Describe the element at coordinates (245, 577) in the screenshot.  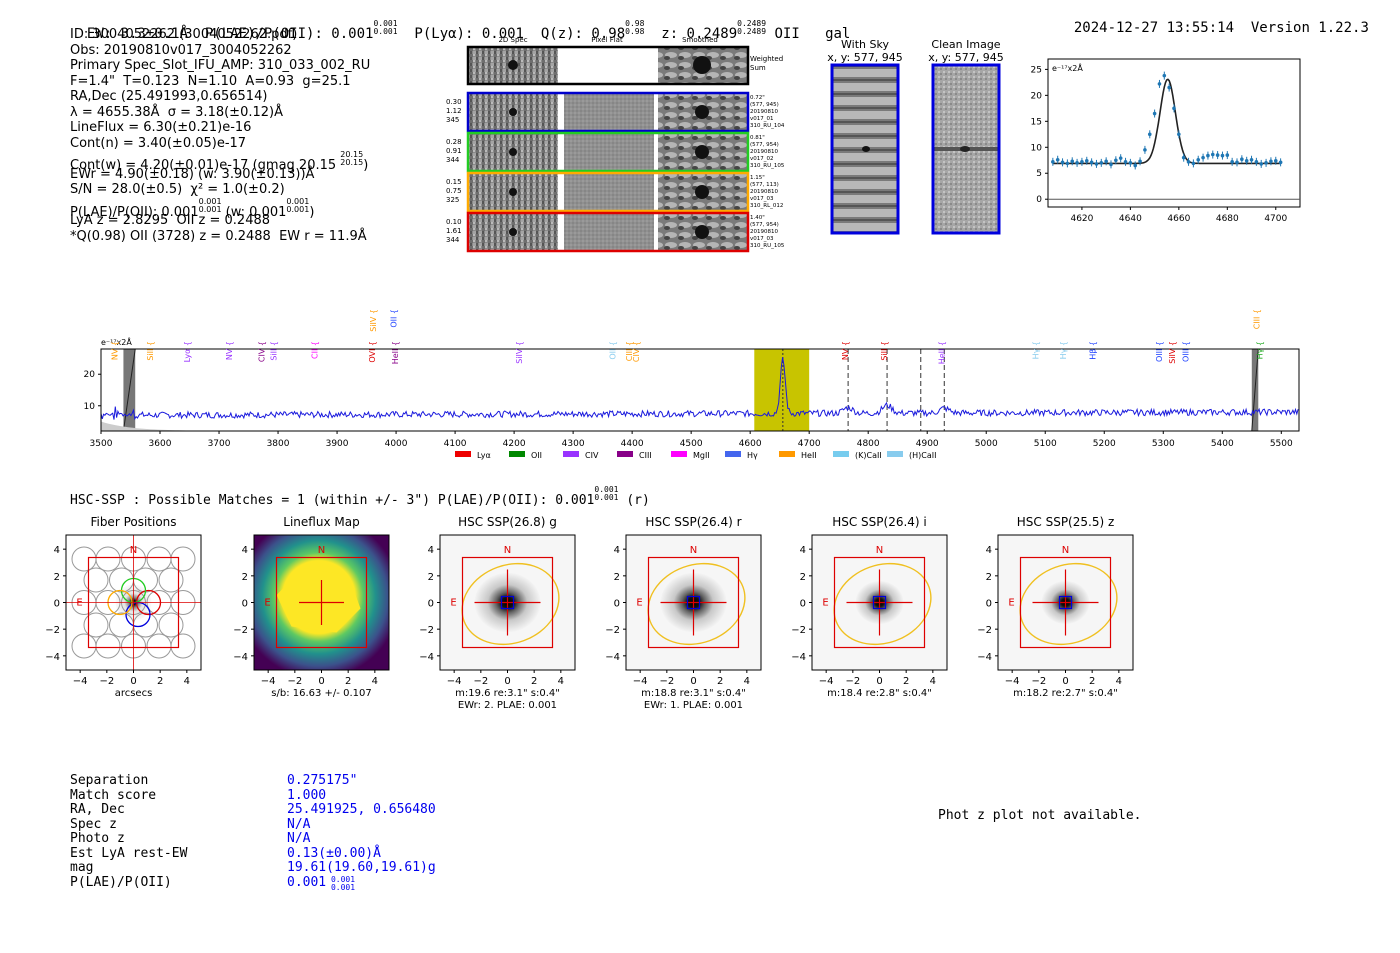
I see `hsc-y-tick-label: 2` at that location.